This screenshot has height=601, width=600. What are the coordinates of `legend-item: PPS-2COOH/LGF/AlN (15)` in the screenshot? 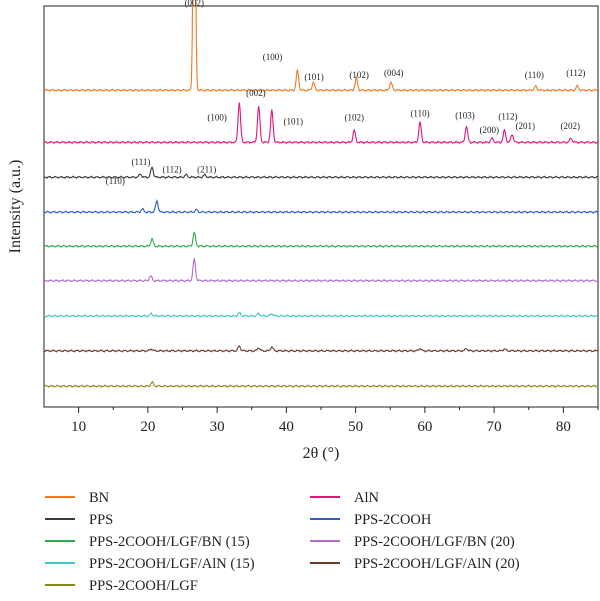 It's located at (150, 564).